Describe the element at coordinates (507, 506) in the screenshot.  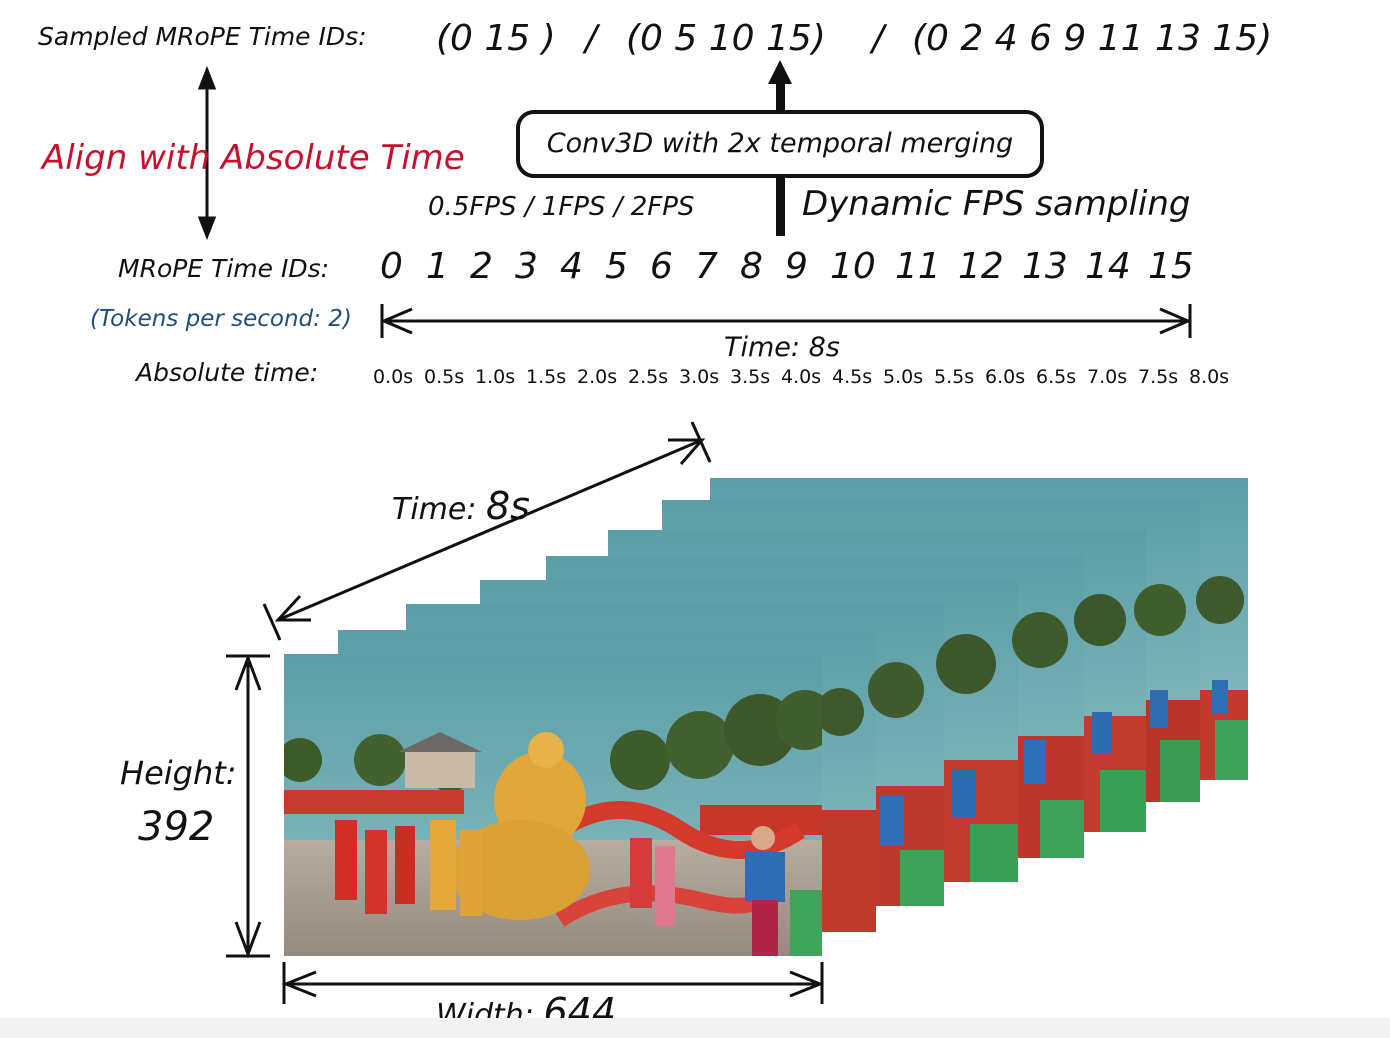
I see `video-time-value: 8s` at that location.